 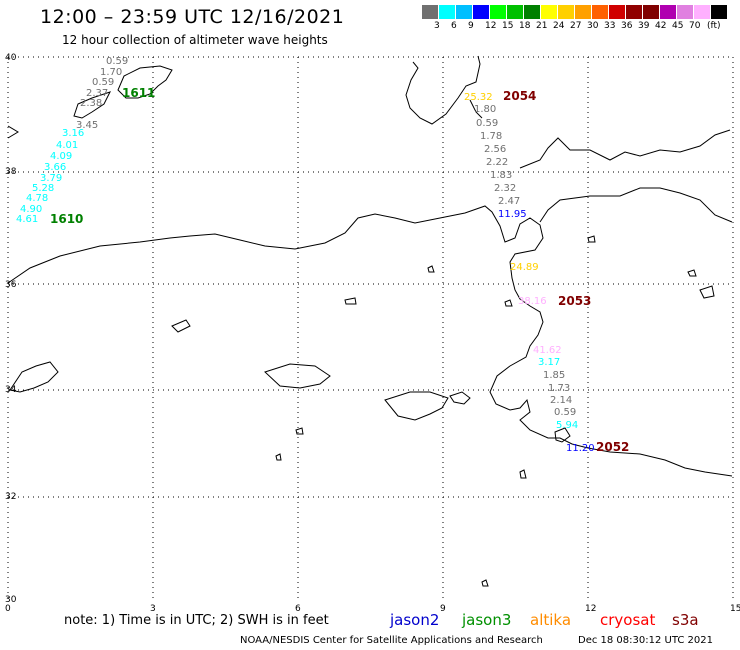 I want to click on wave-height-label: 5.28, so click(x=43, y=188).